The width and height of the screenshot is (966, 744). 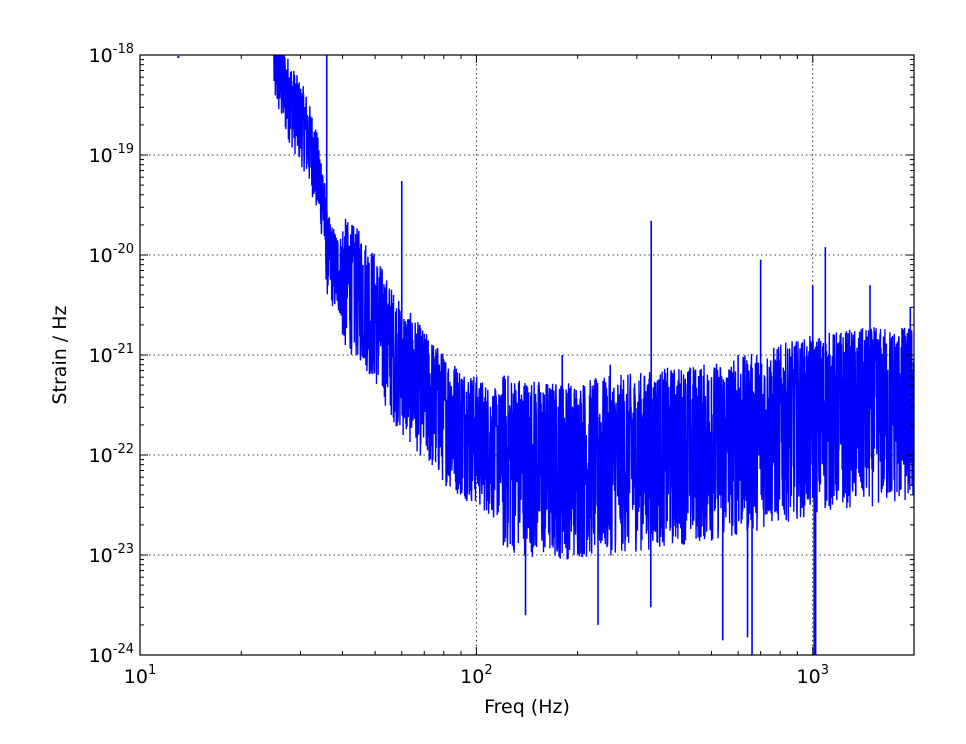 What do you see at coordinates (140, 675) in the screenshot?
I see `x-tick-label: 10¹` at bounding box center [140, 675].